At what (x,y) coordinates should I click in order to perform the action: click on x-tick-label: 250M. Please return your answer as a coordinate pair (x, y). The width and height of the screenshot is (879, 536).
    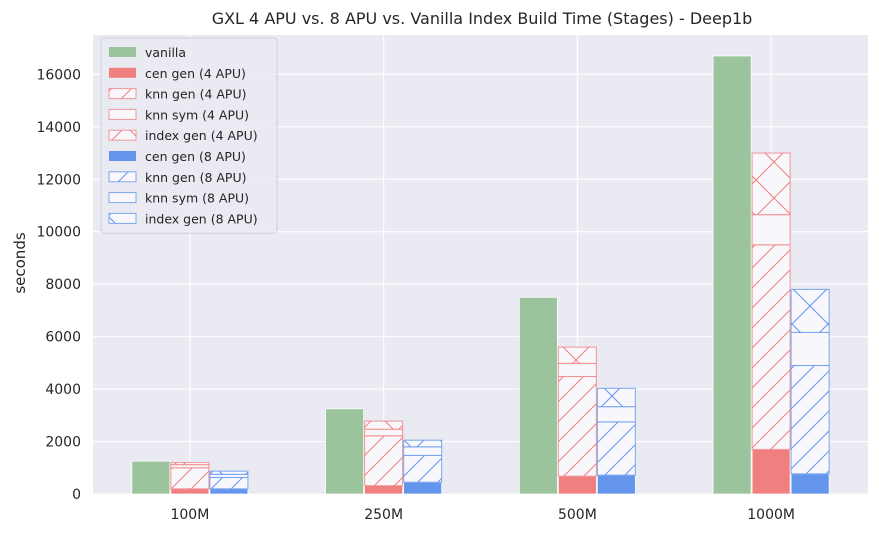
    Looking at the image, I should click on (383, 515).